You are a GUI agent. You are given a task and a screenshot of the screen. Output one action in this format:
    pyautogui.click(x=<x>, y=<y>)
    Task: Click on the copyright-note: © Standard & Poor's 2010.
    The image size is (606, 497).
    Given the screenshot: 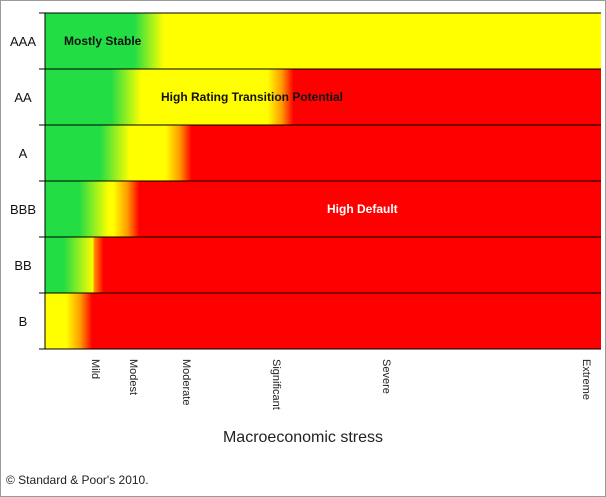 What is the action you would take?
    pyautogui.click(x=77, y=480)
    